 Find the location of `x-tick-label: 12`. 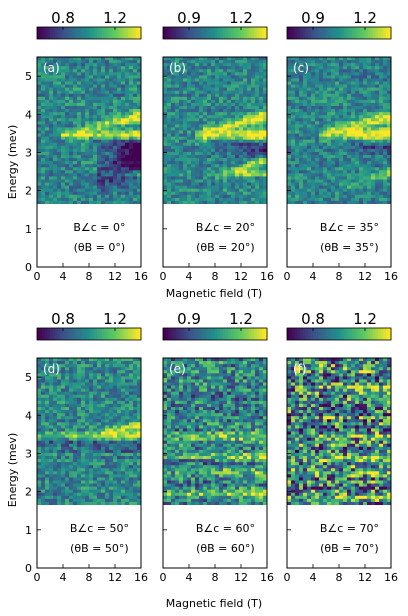

x-tick-label: 12 is located at coordinates (115, 276).